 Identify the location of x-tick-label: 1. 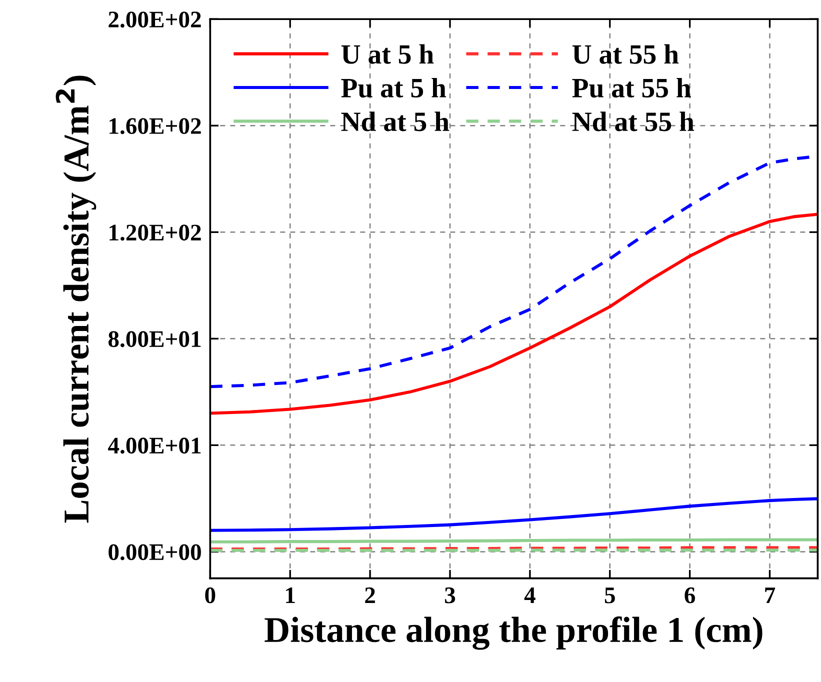
(290, 595).